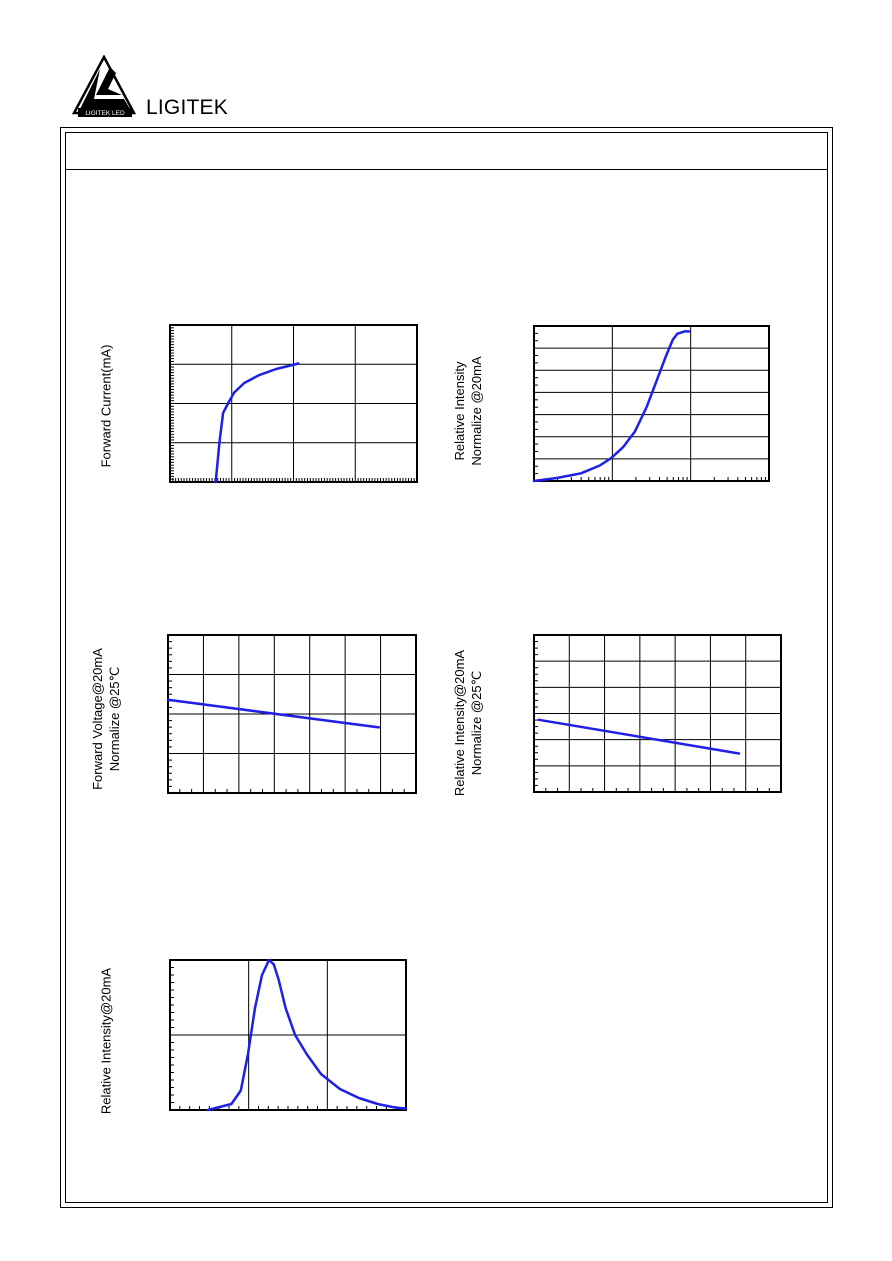 This screenshot has width=892, height=1261. I want to click on spectral-distribution-chart, so click(288, 1035).